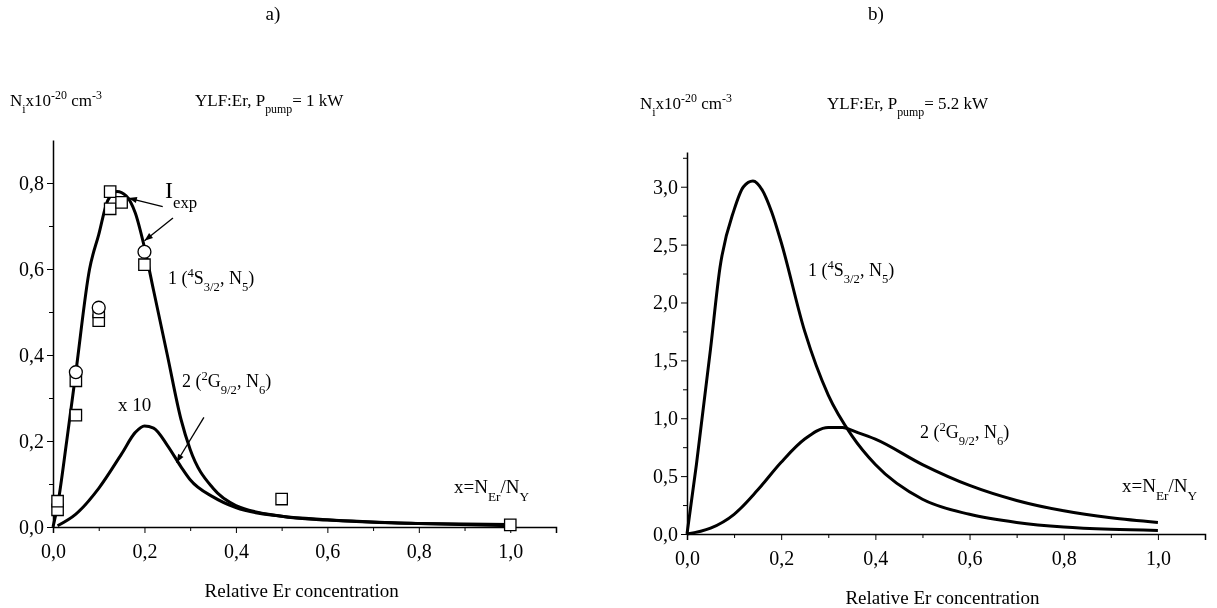  I want to click on chart-title: a), so click(273, 14).